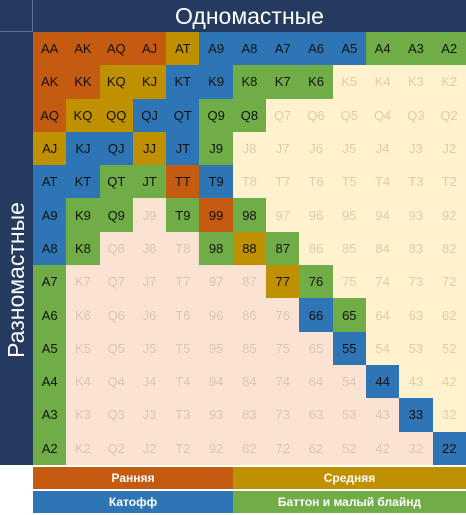 Image resolution: width=466 pixels, height=515 pixels. I want to click on hand-cell: J2, so click(449, 148).